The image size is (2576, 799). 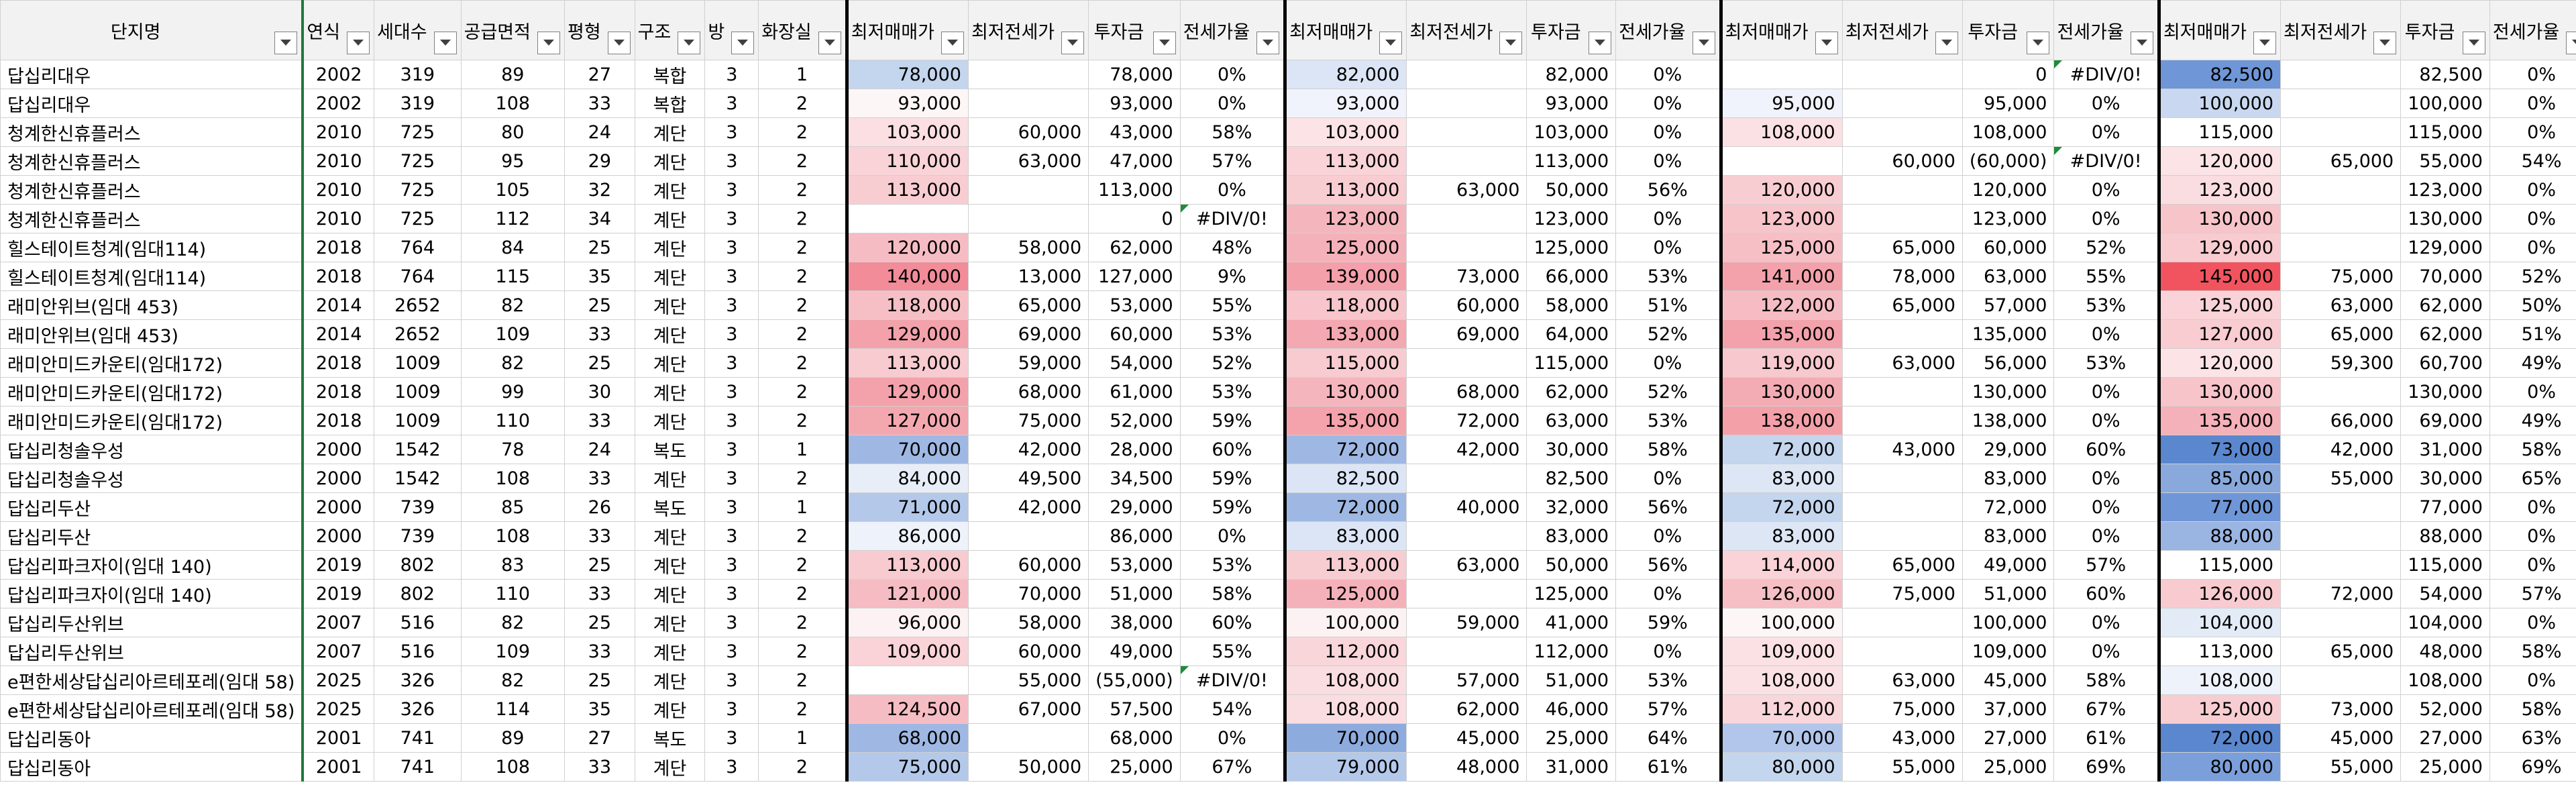 What do you see at coordinates (1232, 680) in the screenshot?
I see `ratio-cell: #DIV/0!` at bounding box center [1232, 680].